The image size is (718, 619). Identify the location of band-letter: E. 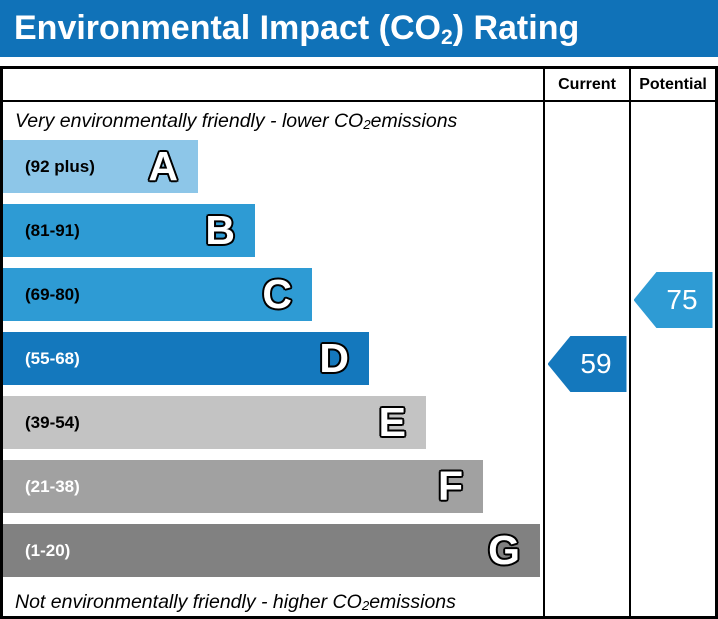
(393, 422).